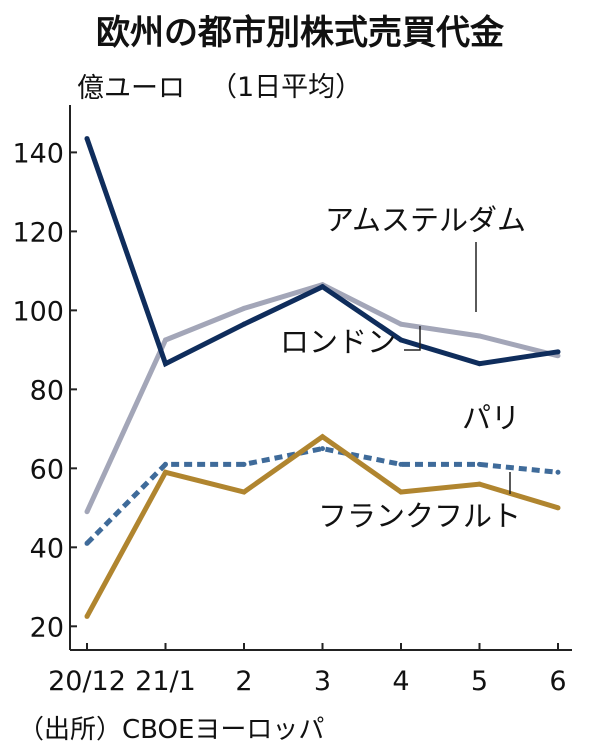 The width and height of the screenshot is (596, 756). What do you see at coordinates (38, 232) in the screenshot?
I see `y-tick-label: 120` at bounding box center [38, 232].